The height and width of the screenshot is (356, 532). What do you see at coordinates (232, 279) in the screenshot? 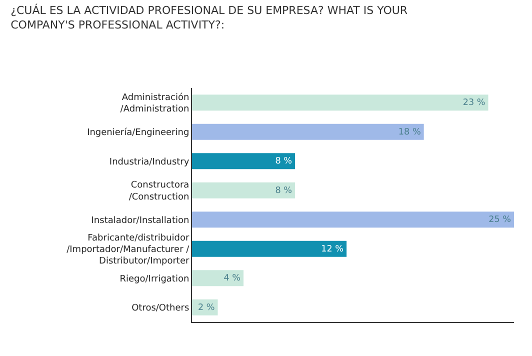
I see `data-label: 4 %` at bounding box center [232, 279].